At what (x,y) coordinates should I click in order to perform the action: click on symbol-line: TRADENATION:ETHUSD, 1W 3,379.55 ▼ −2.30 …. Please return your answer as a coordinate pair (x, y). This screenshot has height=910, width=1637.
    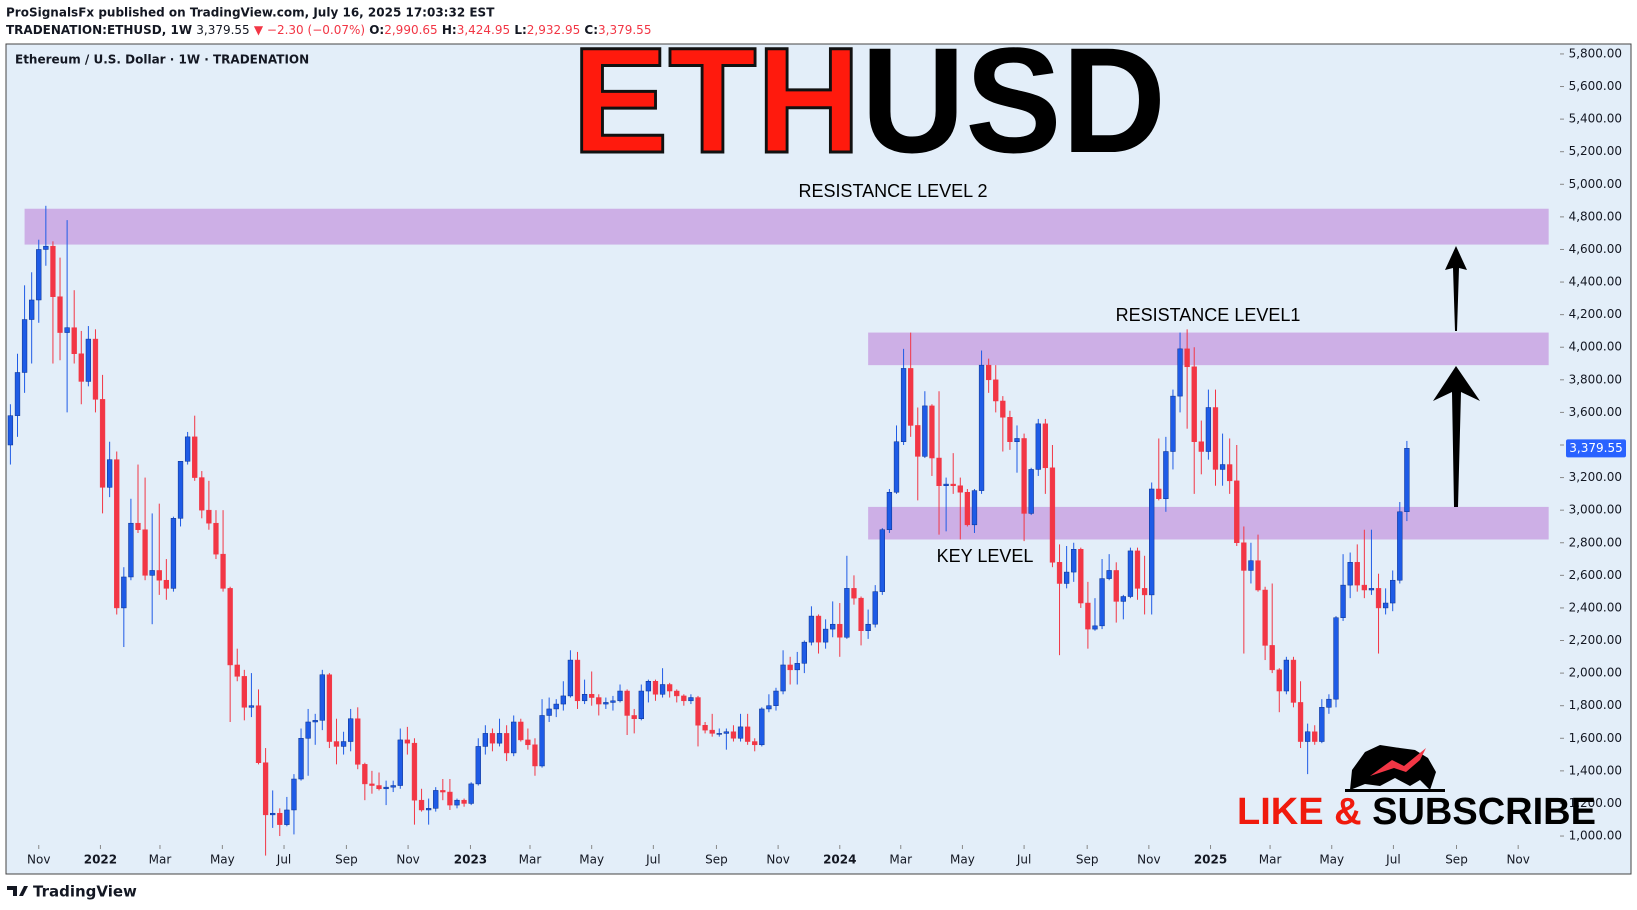
    Looking at the image, I should click on (328, 30).